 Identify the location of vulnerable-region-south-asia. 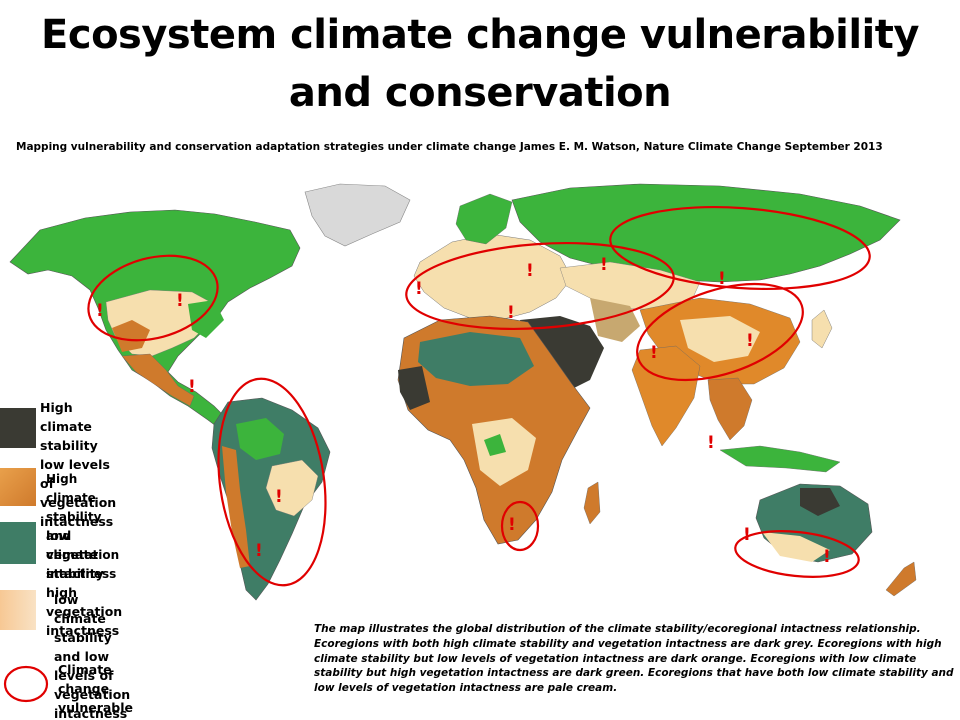
(720, 332).